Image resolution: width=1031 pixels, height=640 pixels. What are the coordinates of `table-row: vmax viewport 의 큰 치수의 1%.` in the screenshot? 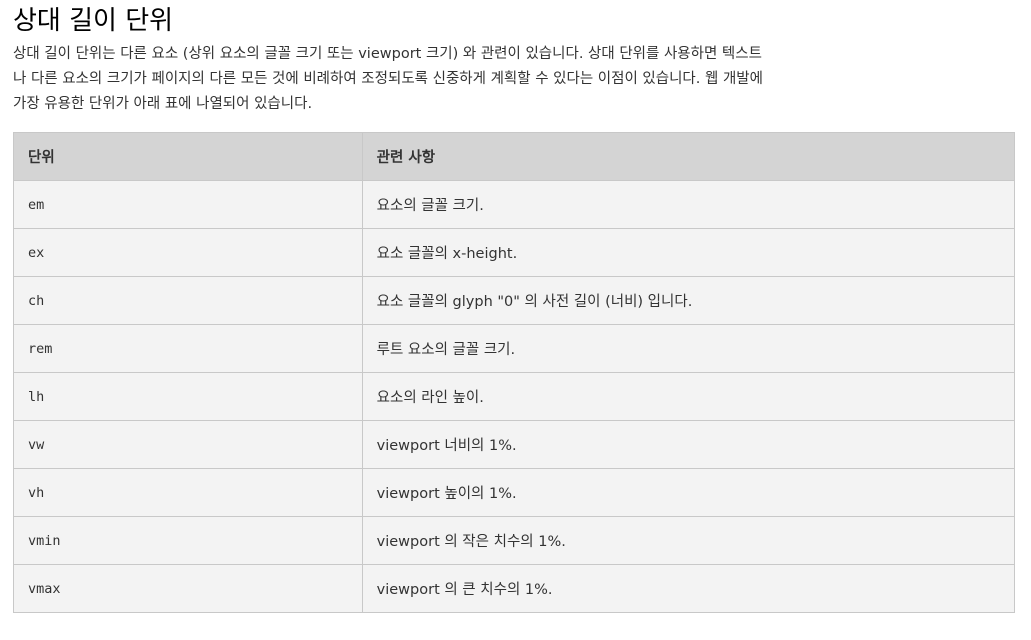 It's located at (514, 588).